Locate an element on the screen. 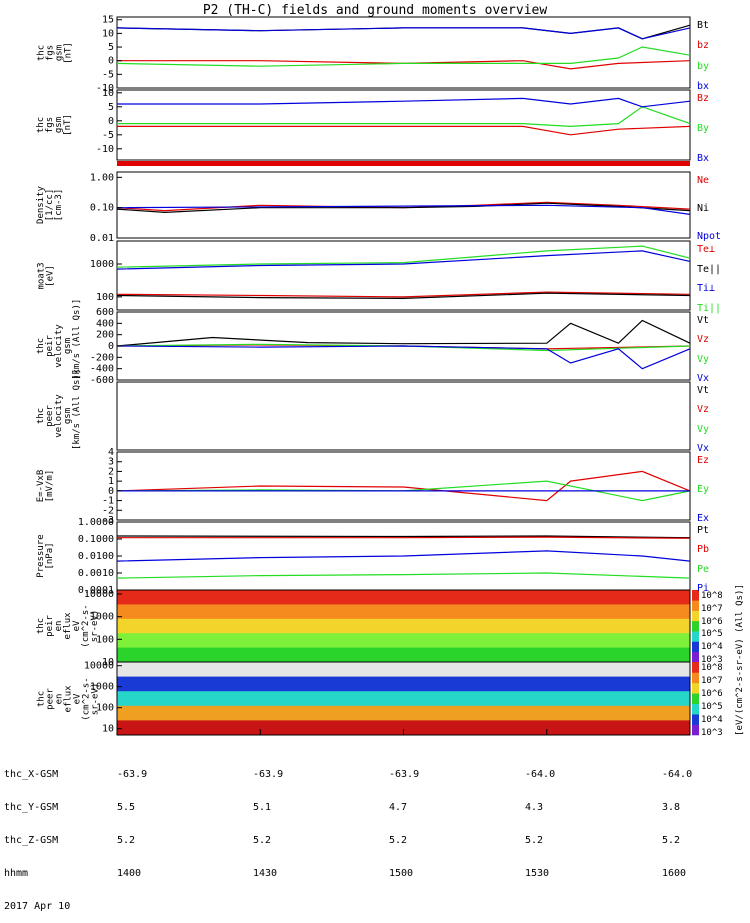 The image size is (750, 923). footer-time-value: 1400 is located at coordinates (129, 873).